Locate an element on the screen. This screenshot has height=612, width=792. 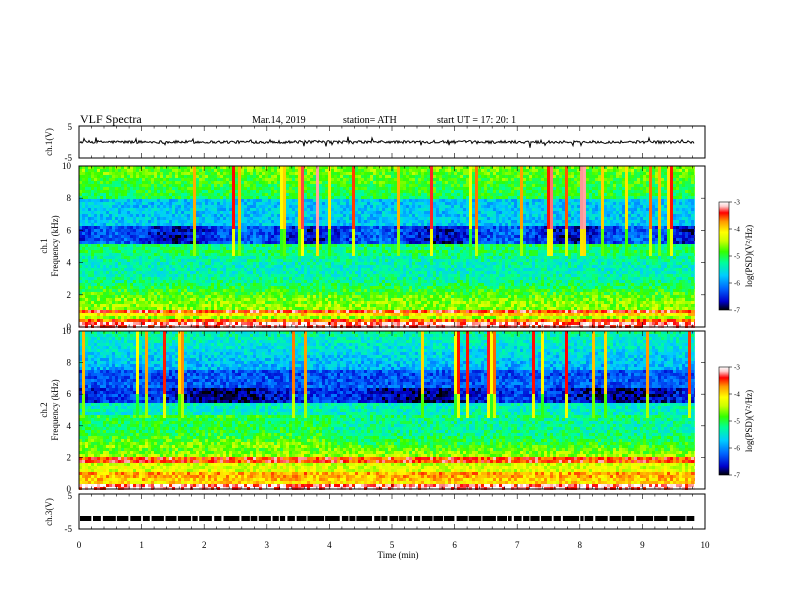
x-axis-tick-labels: 0 1 2 3 4 5 6 7 8 9 10 is located at coordinates (393, 545).